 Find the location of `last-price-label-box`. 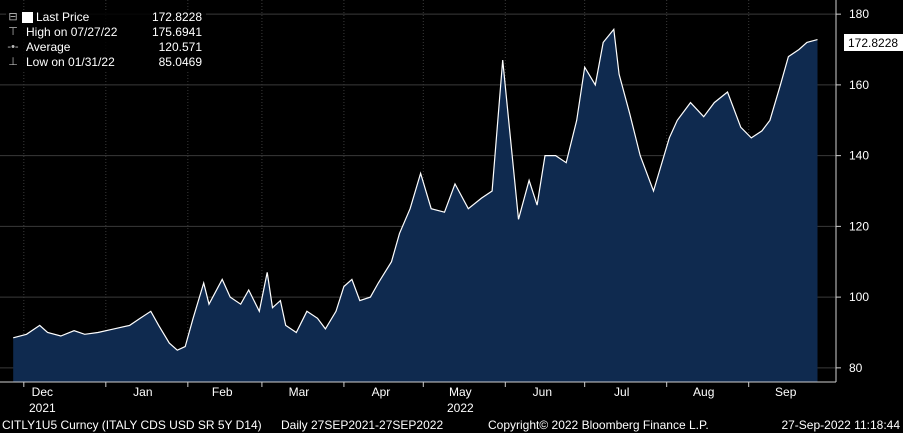

last-price-label-box is located at coordinates (873, 42).